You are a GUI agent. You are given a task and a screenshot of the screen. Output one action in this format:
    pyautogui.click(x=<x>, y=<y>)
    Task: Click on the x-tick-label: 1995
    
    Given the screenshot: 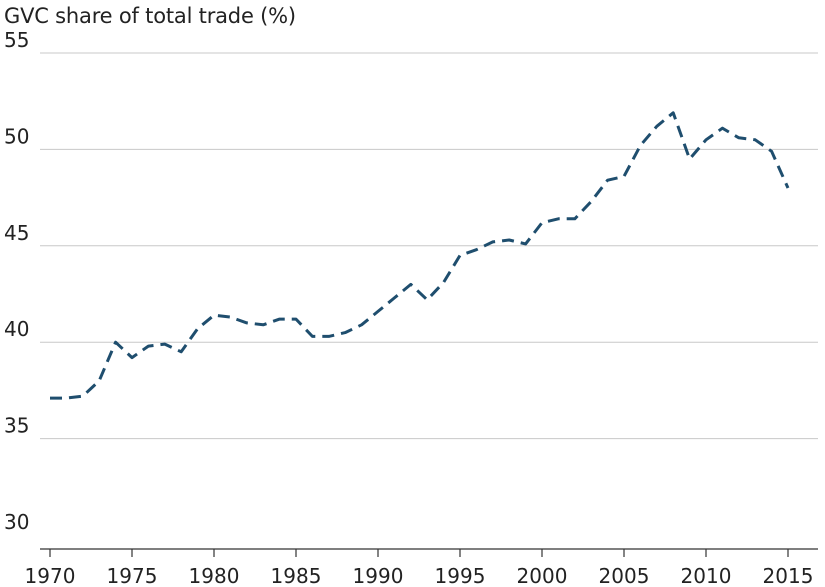 What is the action you would take?
    pyautogui.click(x=460, y=575)
    